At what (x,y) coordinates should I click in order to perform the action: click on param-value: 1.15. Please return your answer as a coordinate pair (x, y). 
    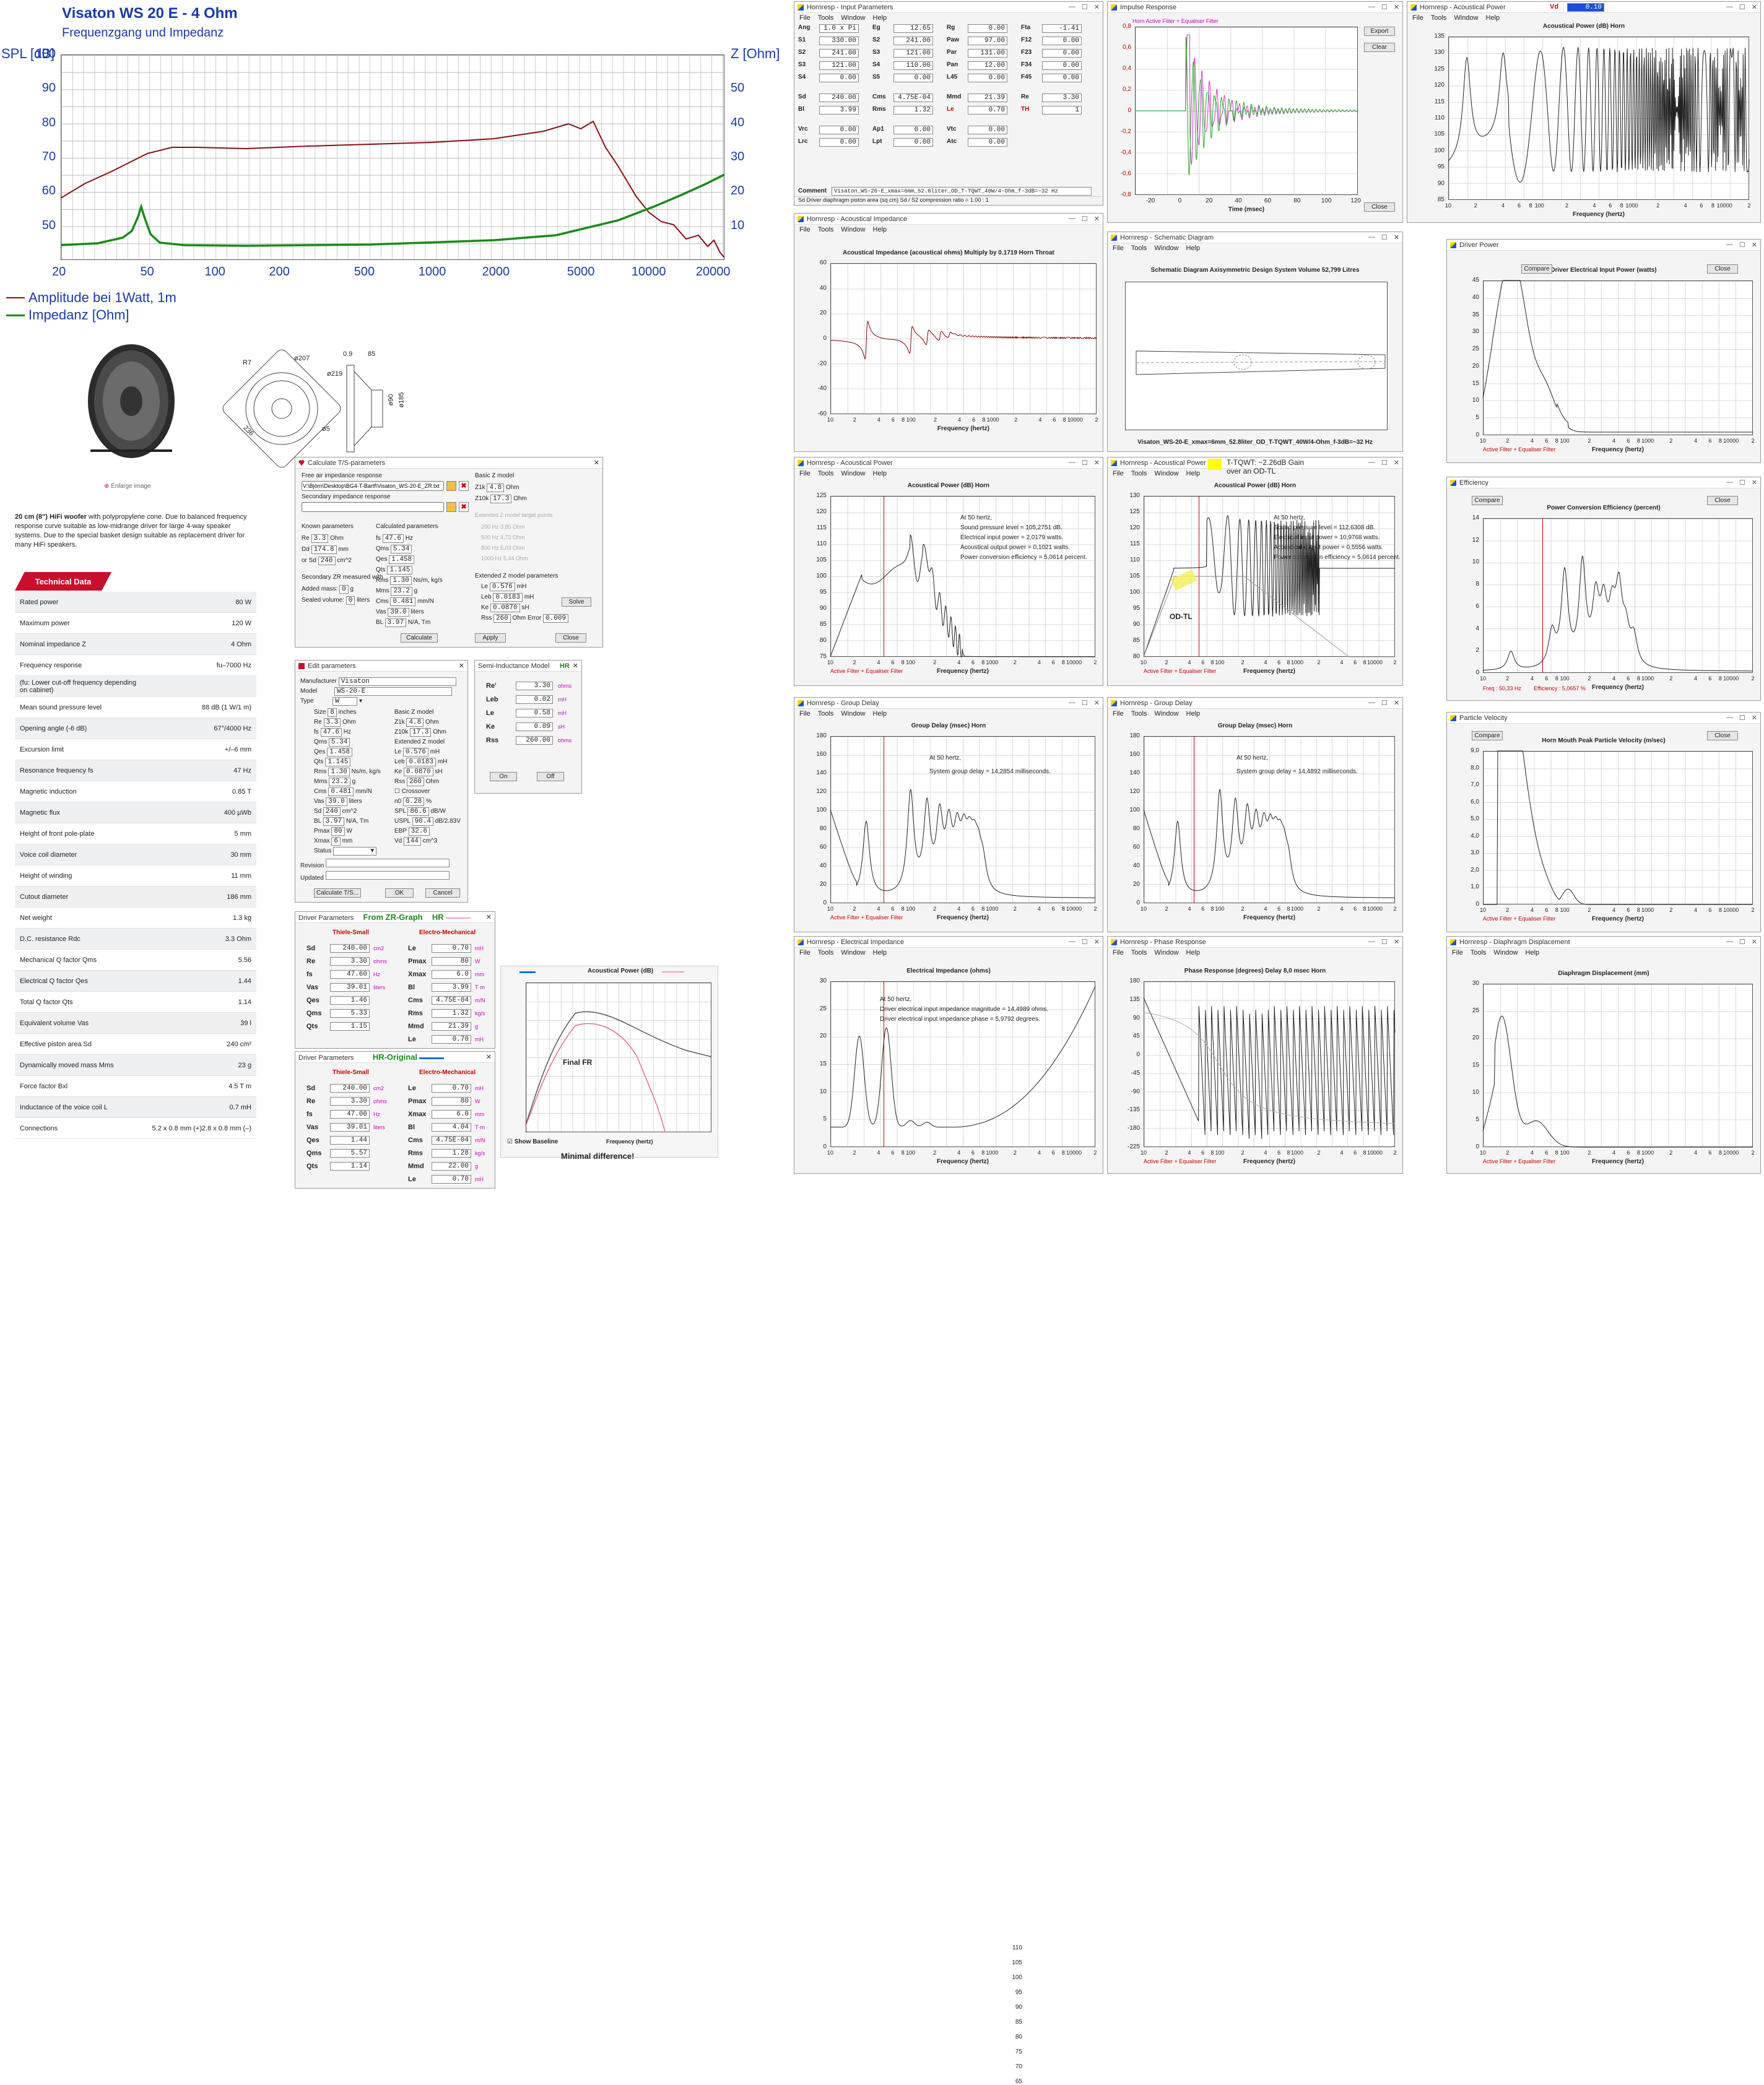
    Looking at the image, I should click on (350, 1026).